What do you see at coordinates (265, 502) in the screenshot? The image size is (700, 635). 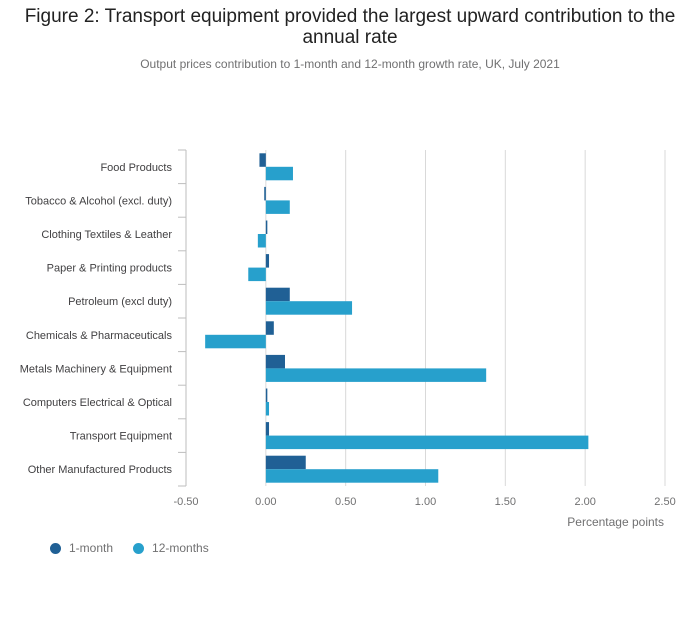 I see `x-tick-label: 0.00` at bounding box center [265, 502].